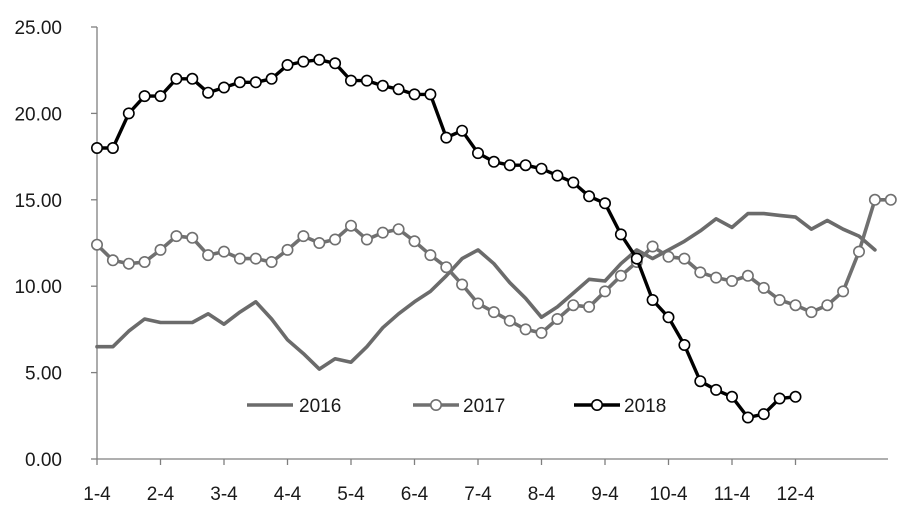  I want to click on y-tick-label: 15.00, so click(38, 201).